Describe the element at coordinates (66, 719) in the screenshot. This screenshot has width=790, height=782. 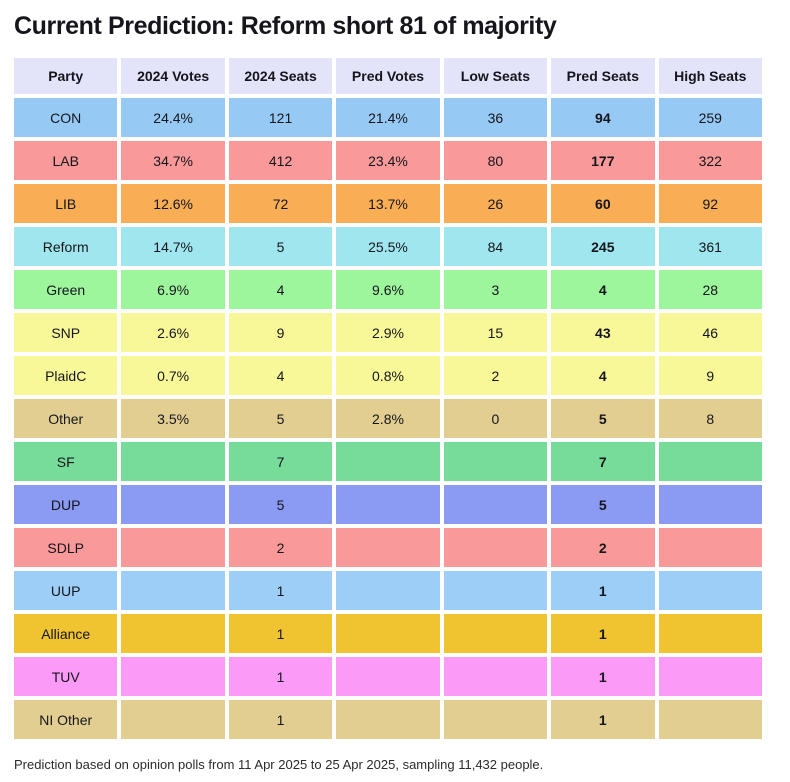
I see `party-cell: NI Other` at that location.